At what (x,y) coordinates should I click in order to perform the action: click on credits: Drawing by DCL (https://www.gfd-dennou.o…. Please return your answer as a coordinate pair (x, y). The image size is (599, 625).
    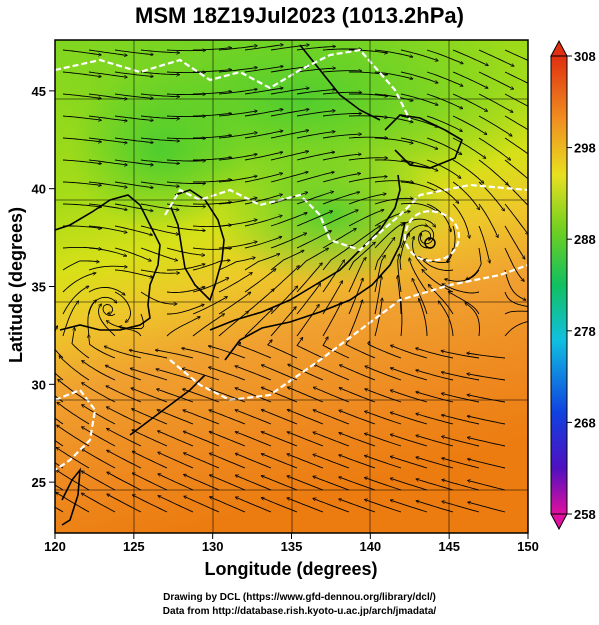
    Looking at the image, I should click on (299, 605).